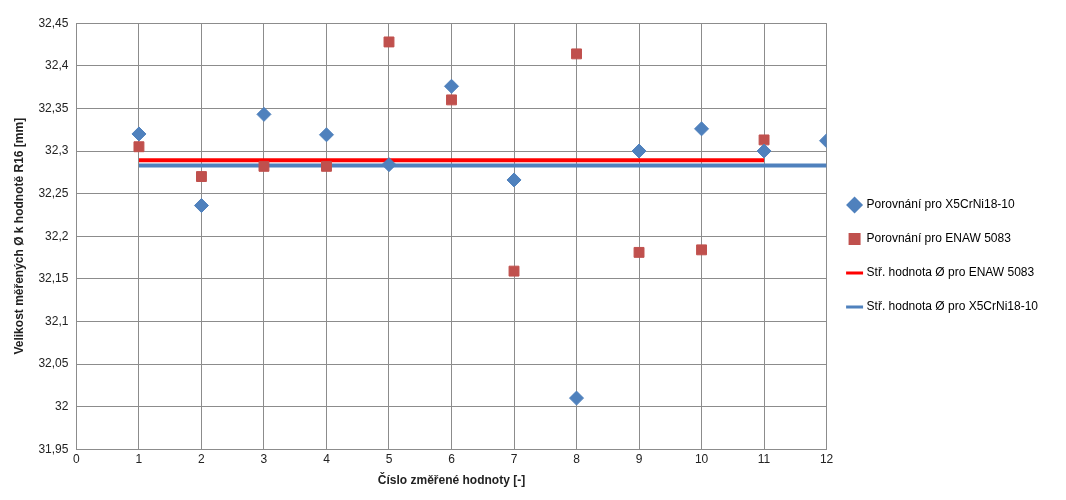 The image size is (1066, 500). What do you see at coordinates (57, 235) in the screenshot?
I see `y-tick-label: 32,2` at bounding box center [57, 235].